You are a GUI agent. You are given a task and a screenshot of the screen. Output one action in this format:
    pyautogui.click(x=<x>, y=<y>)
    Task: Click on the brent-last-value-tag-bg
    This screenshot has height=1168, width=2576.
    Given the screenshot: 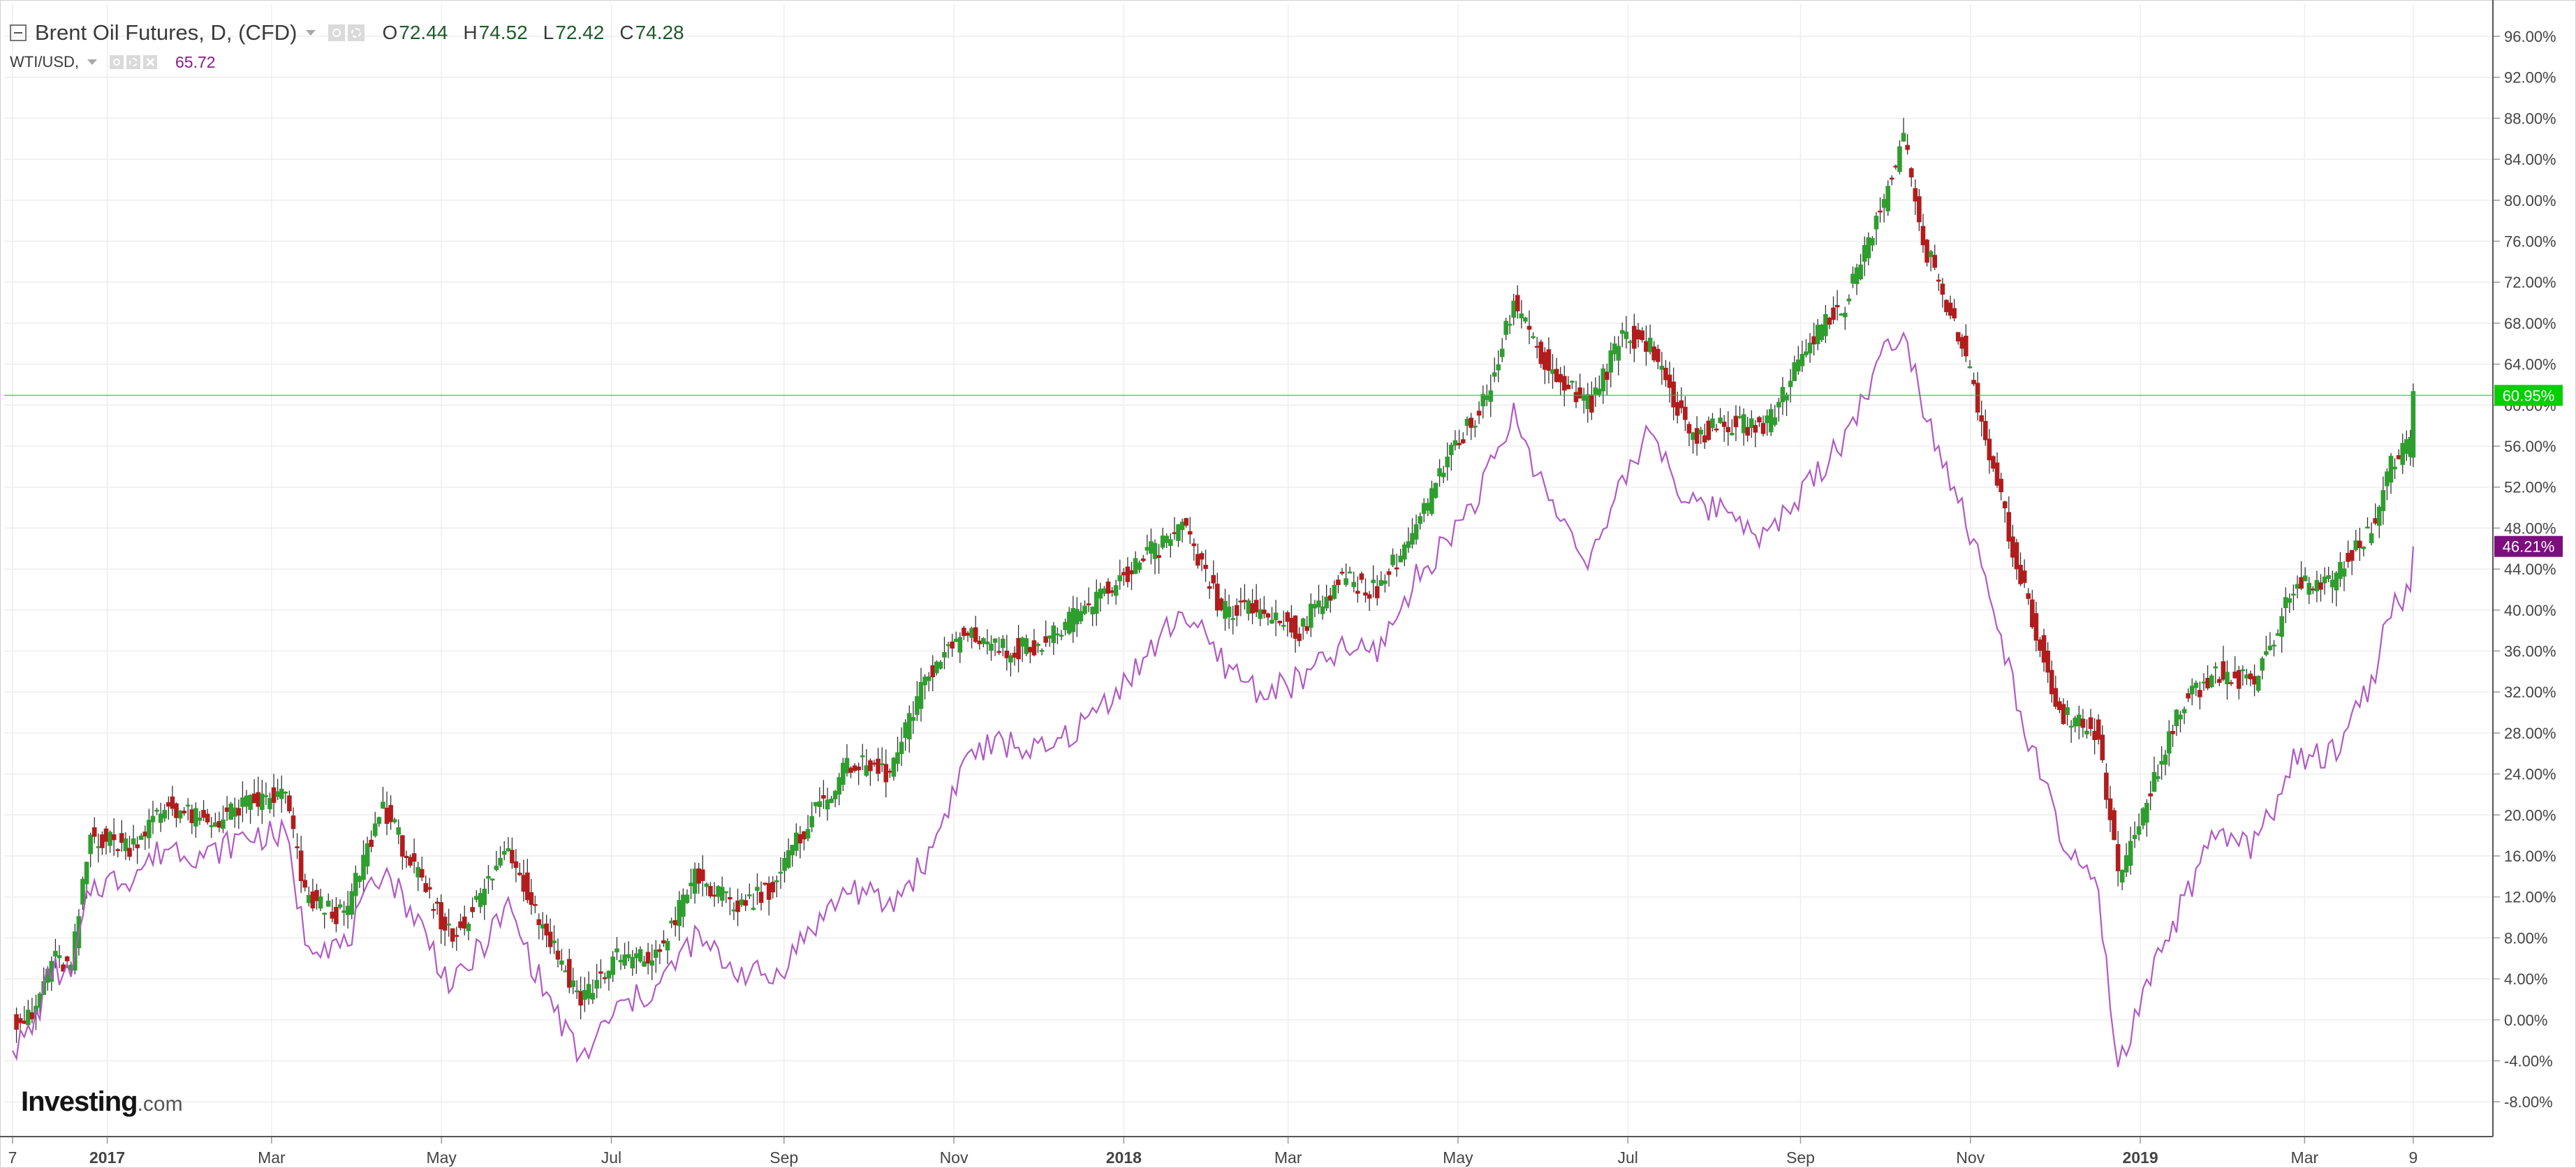 What is the action you would take?
    pyautogui.click(x=2528, y=395)
    